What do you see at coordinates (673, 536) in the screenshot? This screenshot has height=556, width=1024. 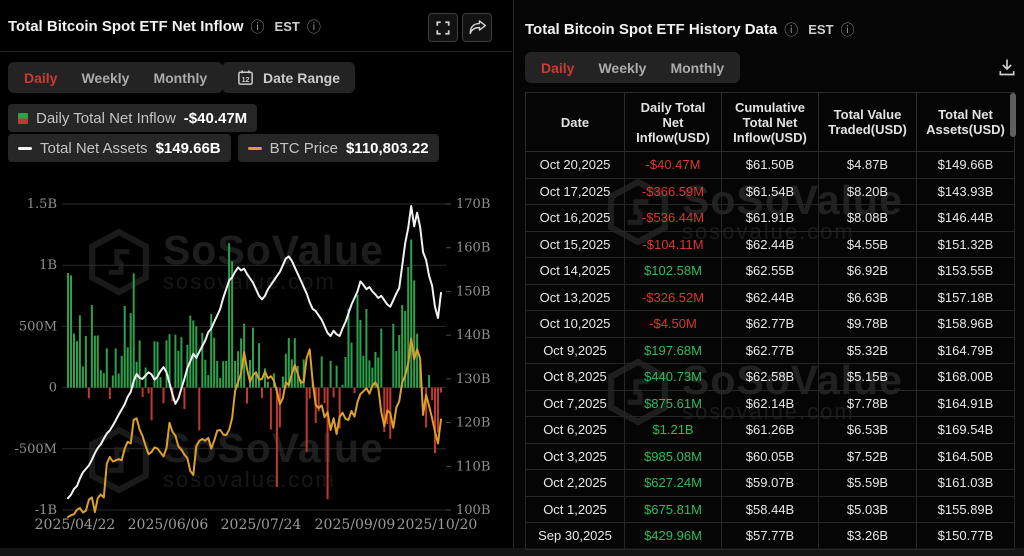 I see `daily-inflow-cell: $429.96M` at bounding box center [673, 536].